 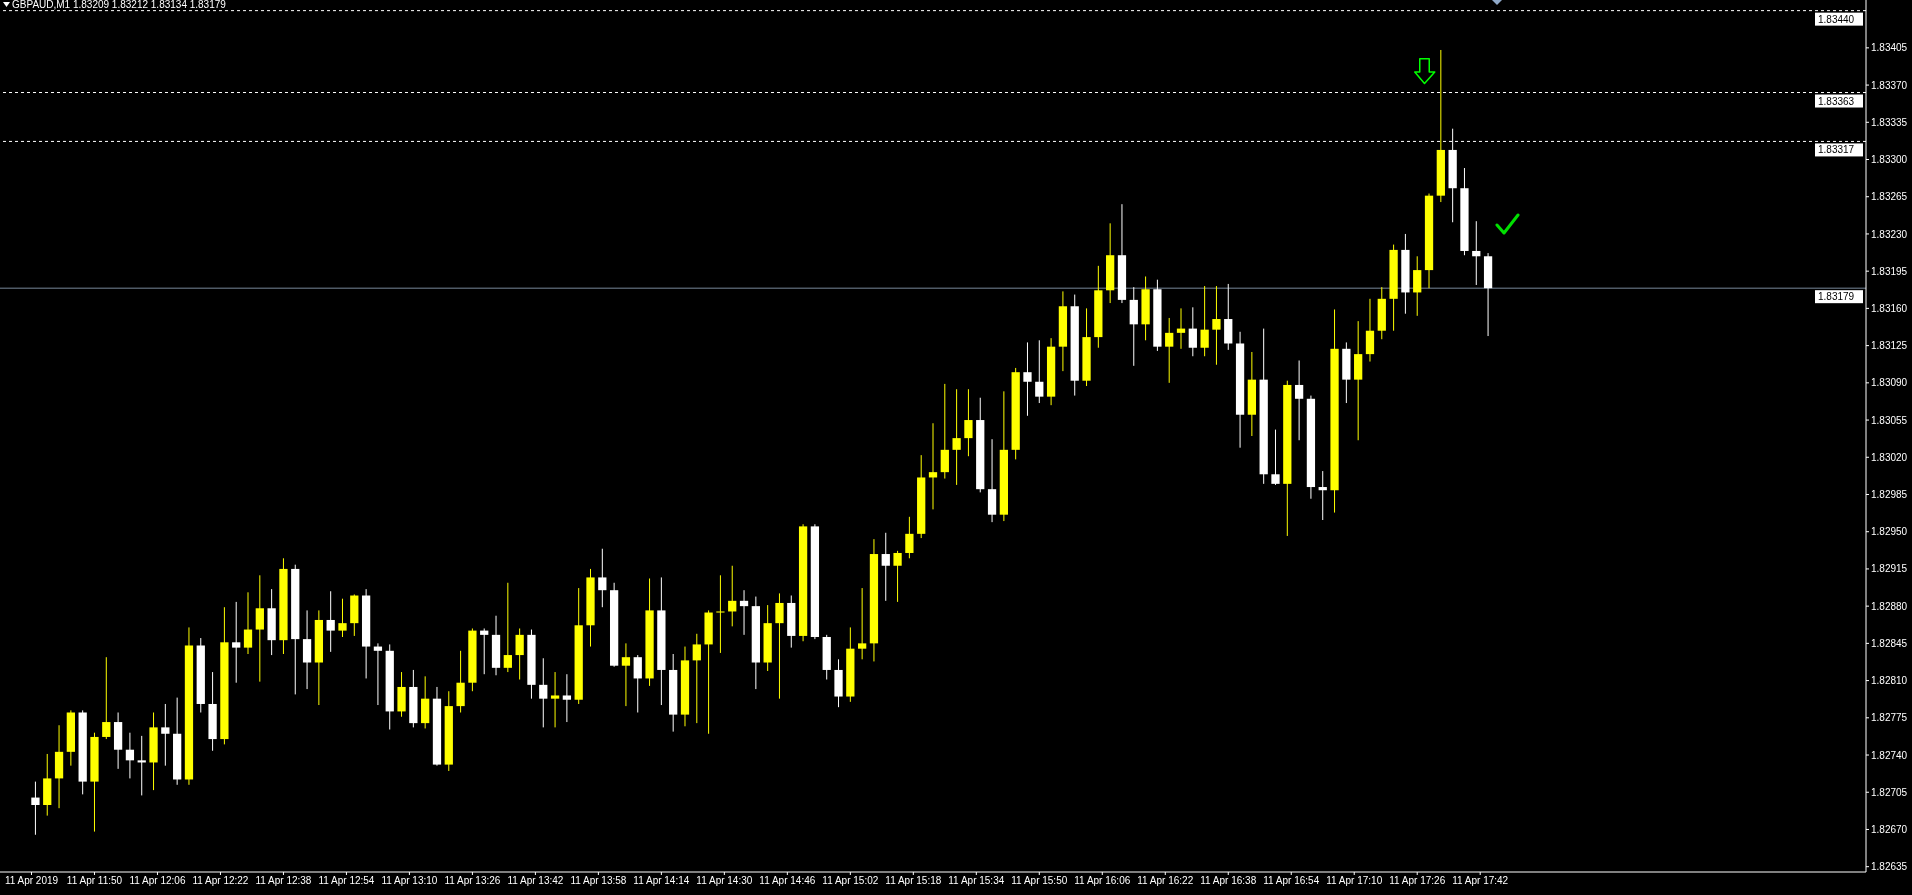 I want to click on y-tick-label: 1.82845, so click(x=1889, y=643).